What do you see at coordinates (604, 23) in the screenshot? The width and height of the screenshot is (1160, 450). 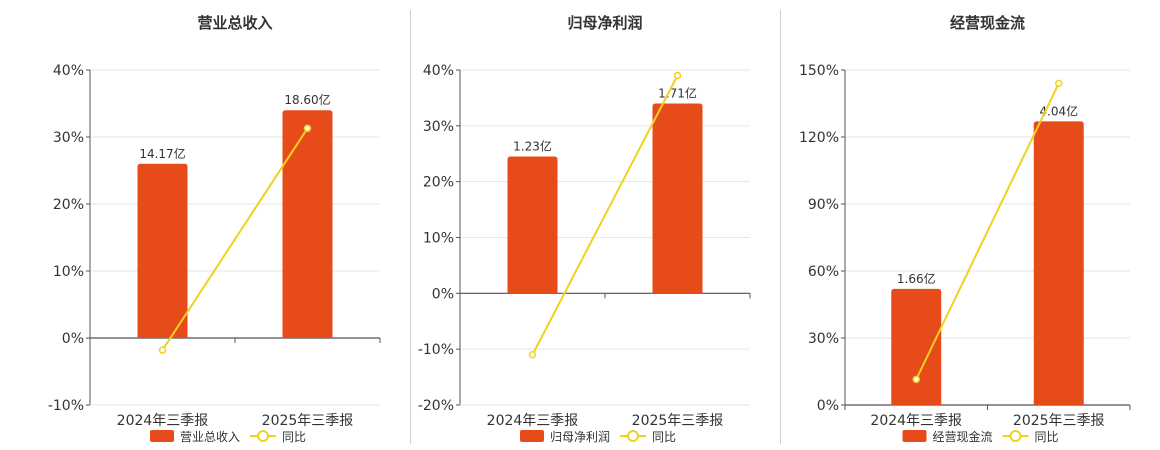 I see `chart-title: 归母净利润` at bounding box center [604, 23].